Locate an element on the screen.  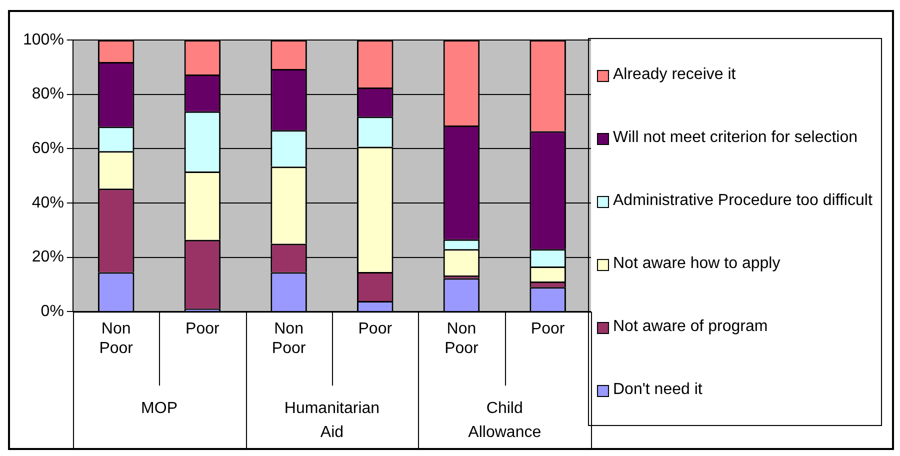
y-tick-label: 0% is located at coordinates (52, 311).